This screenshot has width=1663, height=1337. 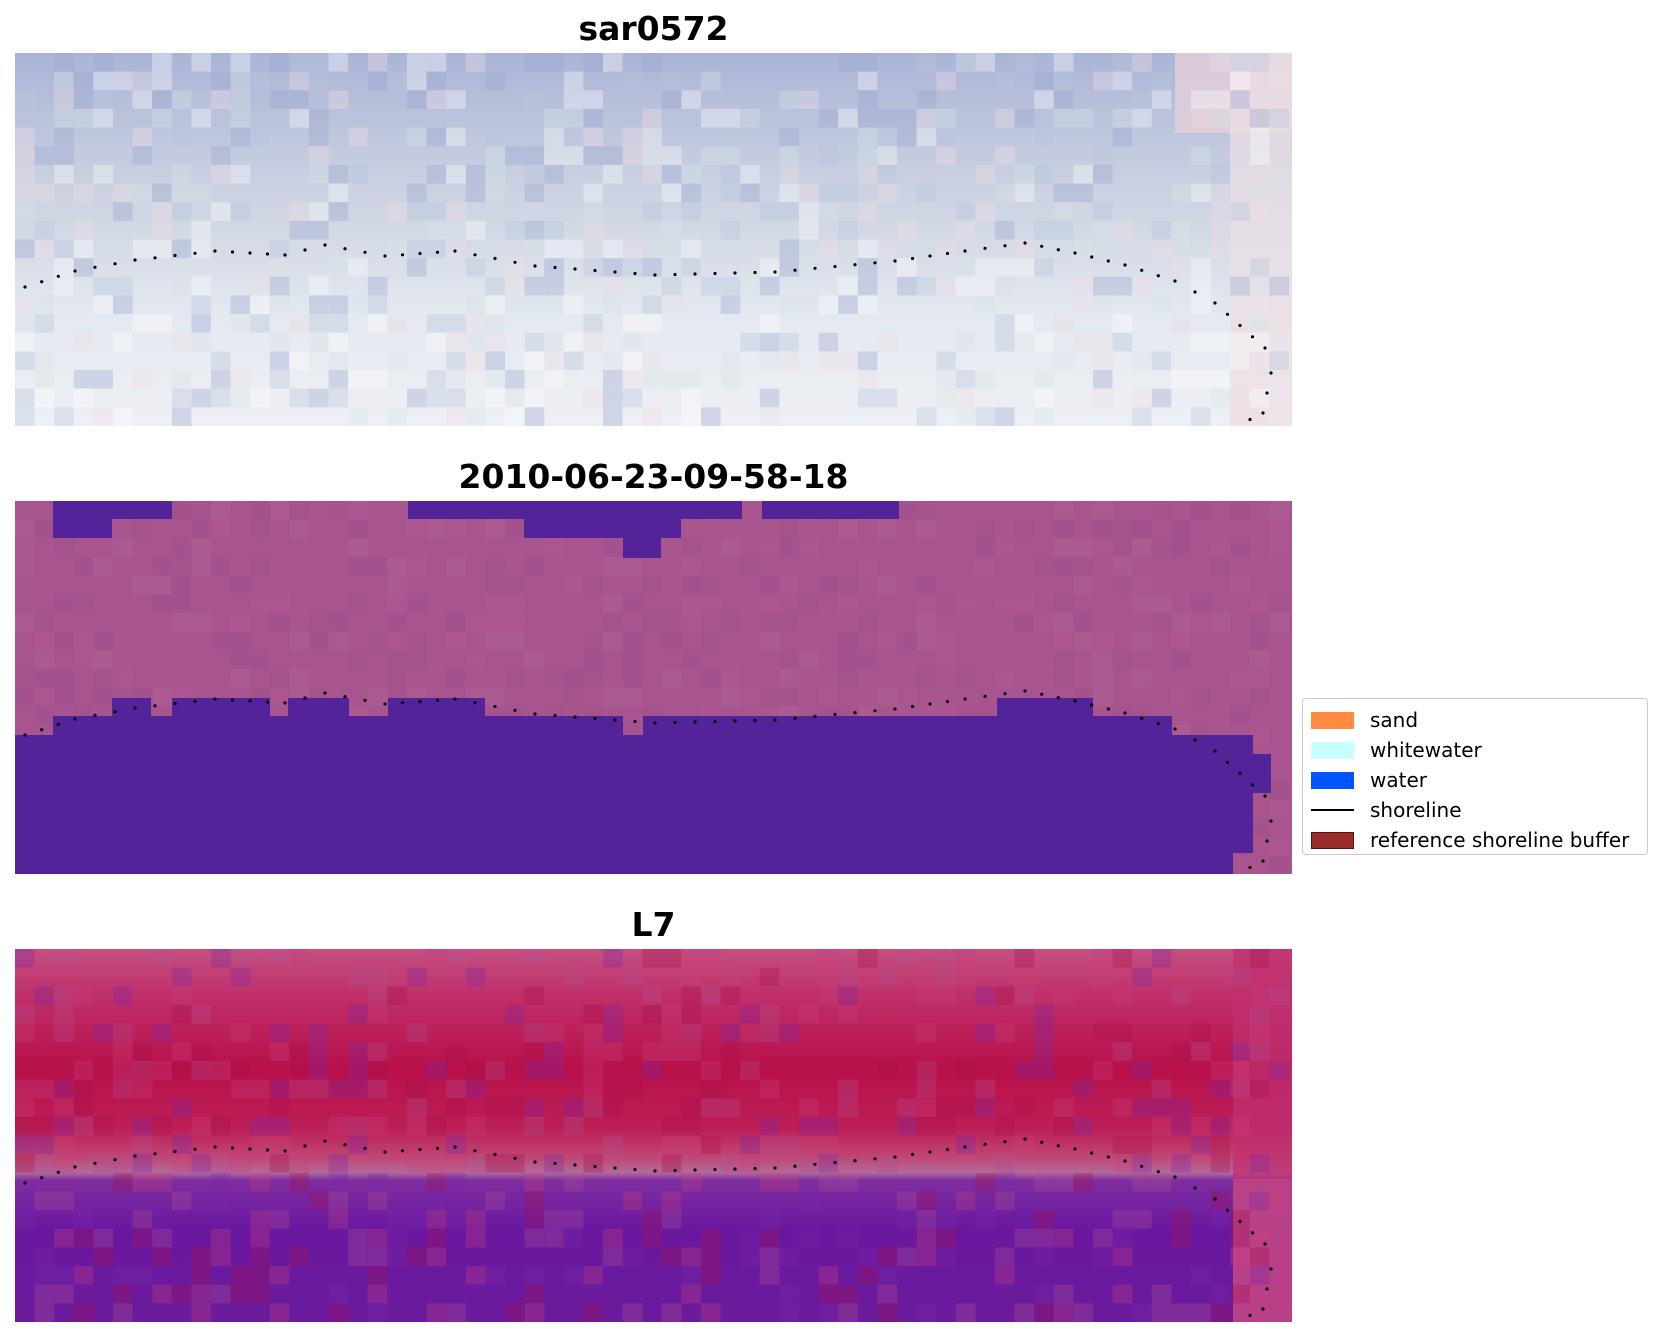 What do you see at coordinates (653, 28) in the screenshot?
I see `panel-title-rgb: sar0572` at bounding box center [653, 28].